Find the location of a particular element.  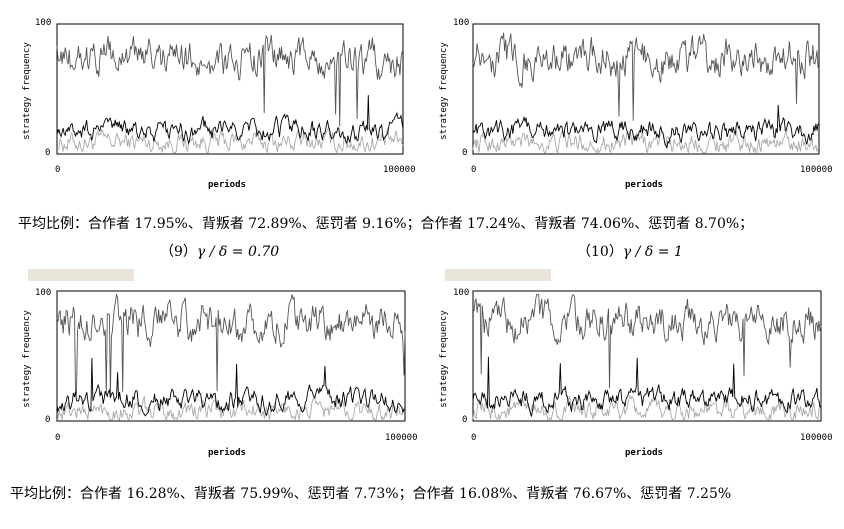

highlight-bar-right is located at coordinates (498, 275).